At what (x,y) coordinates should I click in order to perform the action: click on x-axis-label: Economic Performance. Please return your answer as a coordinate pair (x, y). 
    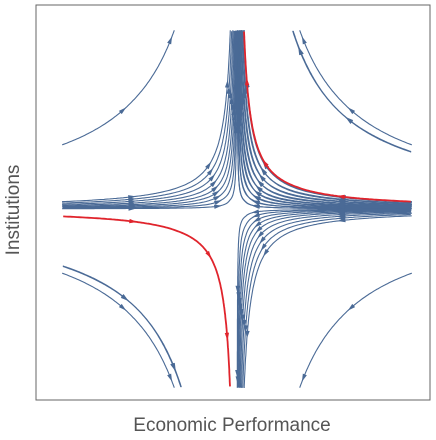
    Looking at the image, I should click on (231, 425).